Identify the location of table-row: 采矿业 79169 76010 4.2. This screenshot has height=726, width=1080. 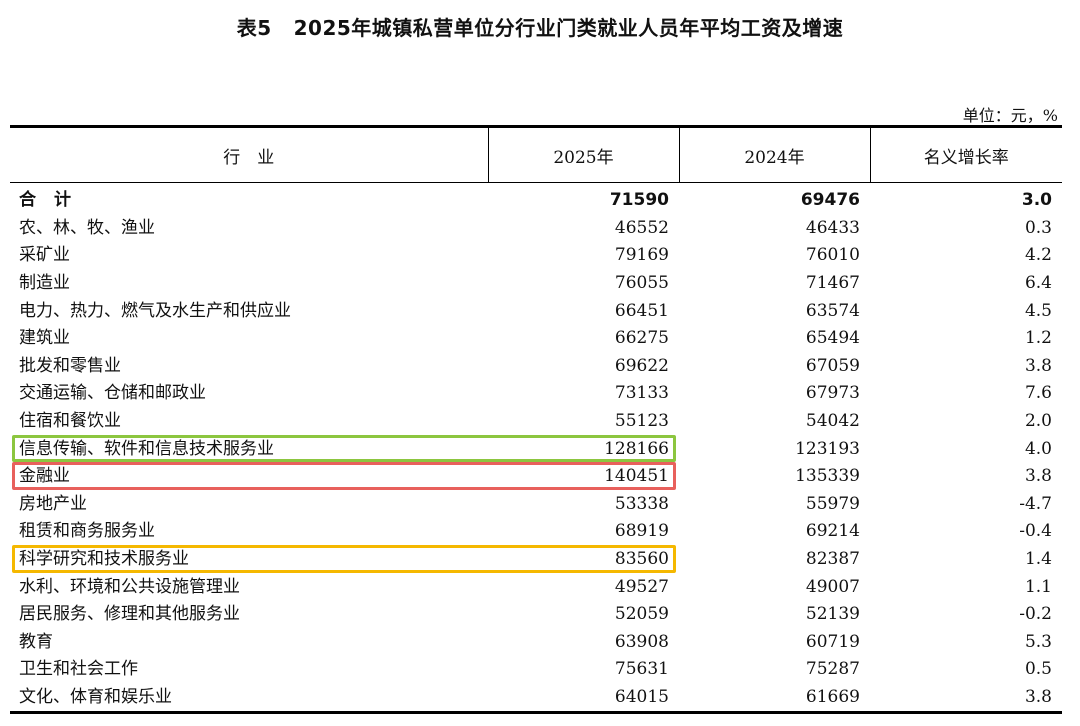
(536, 256).